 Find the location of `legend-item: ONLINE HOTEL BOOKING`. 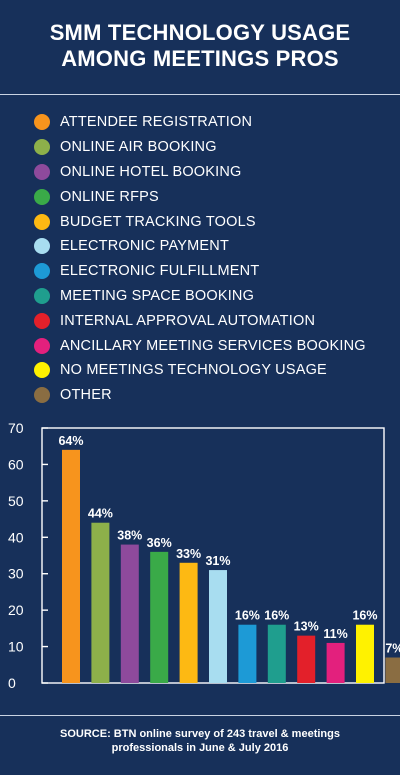

legend-item: ONLINE HOTEL BOOKING is located at coordinates (200, 172).